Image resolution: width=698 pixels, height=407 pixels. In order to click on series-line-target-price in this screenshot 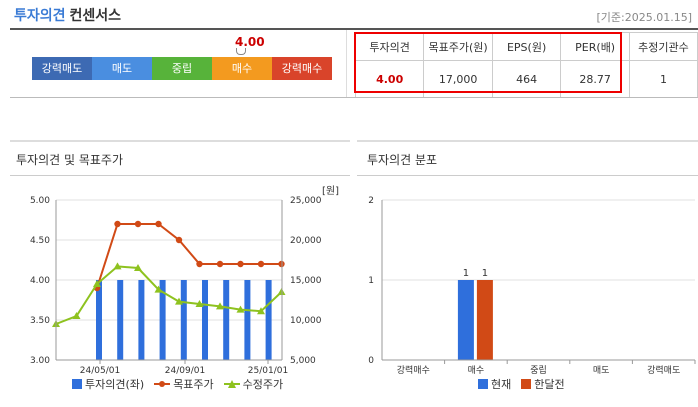, I will do `click(189, 256)`.